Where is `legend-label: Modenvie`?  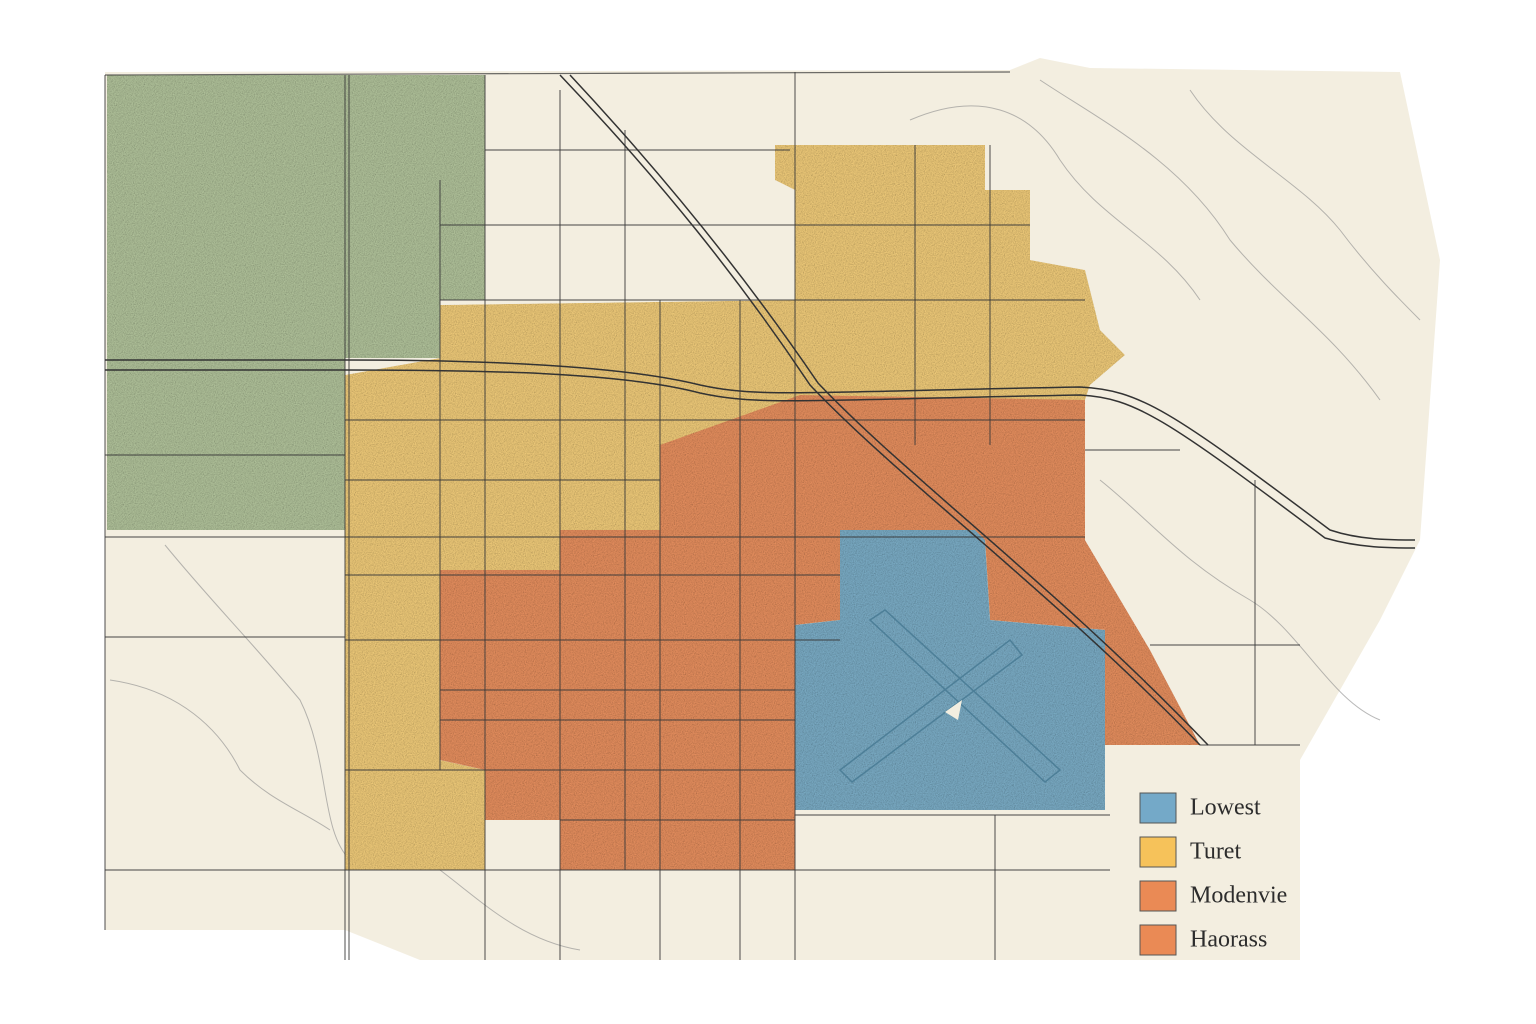 legend-label: Modenvie is located at coordinates (1238, 896).